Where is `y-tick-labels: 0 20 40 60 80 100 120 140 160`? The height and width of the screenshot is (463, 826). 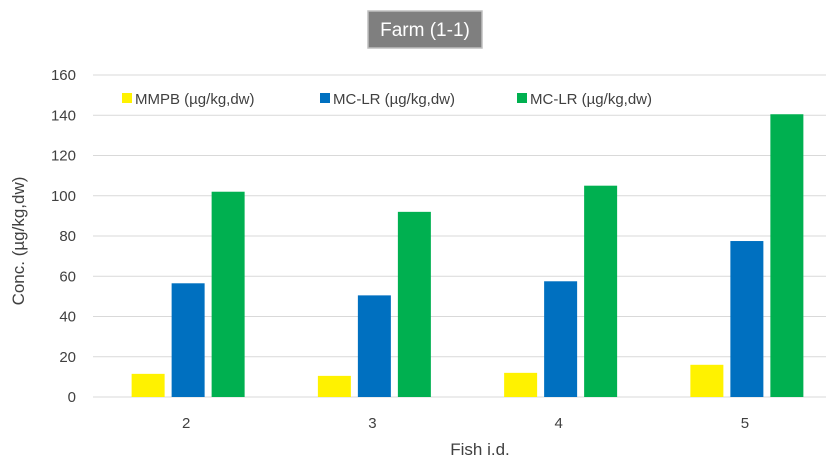
y-tick-labels: 0 20 40 60 80 100 120 140 160 is located at coordinates (63, 236).